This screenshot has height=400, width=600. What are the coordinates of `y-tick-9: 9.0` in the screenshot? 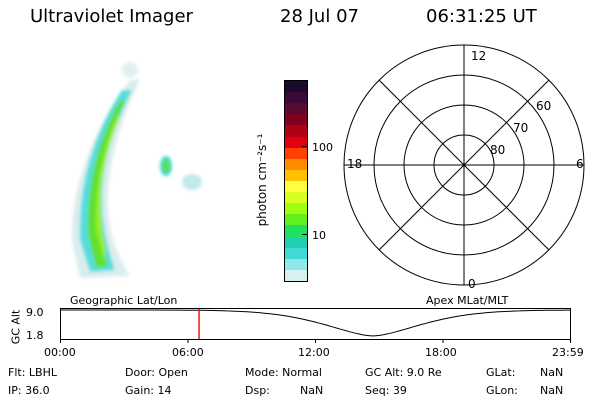 It's located at (35, 312).